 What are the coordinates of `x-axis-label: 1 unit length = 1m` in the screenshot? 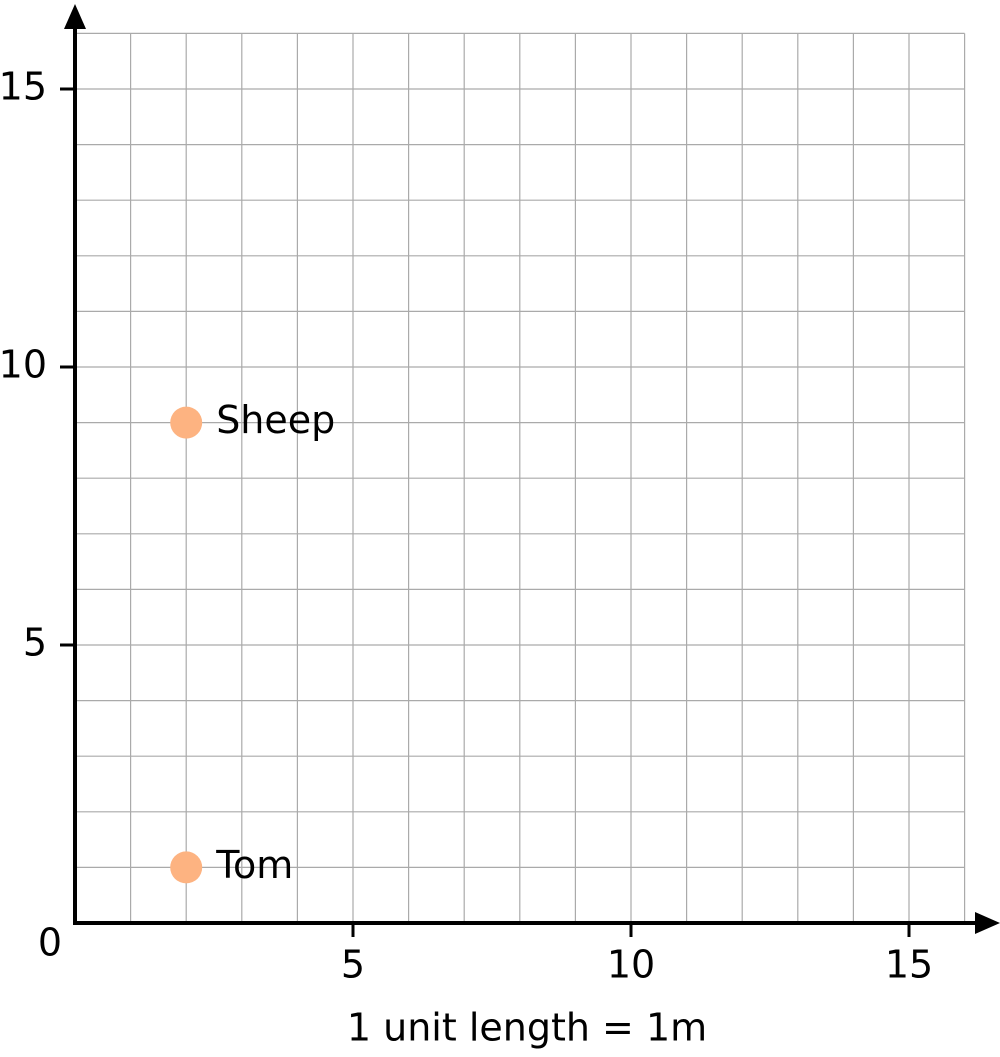 It's located at (527, 1028).